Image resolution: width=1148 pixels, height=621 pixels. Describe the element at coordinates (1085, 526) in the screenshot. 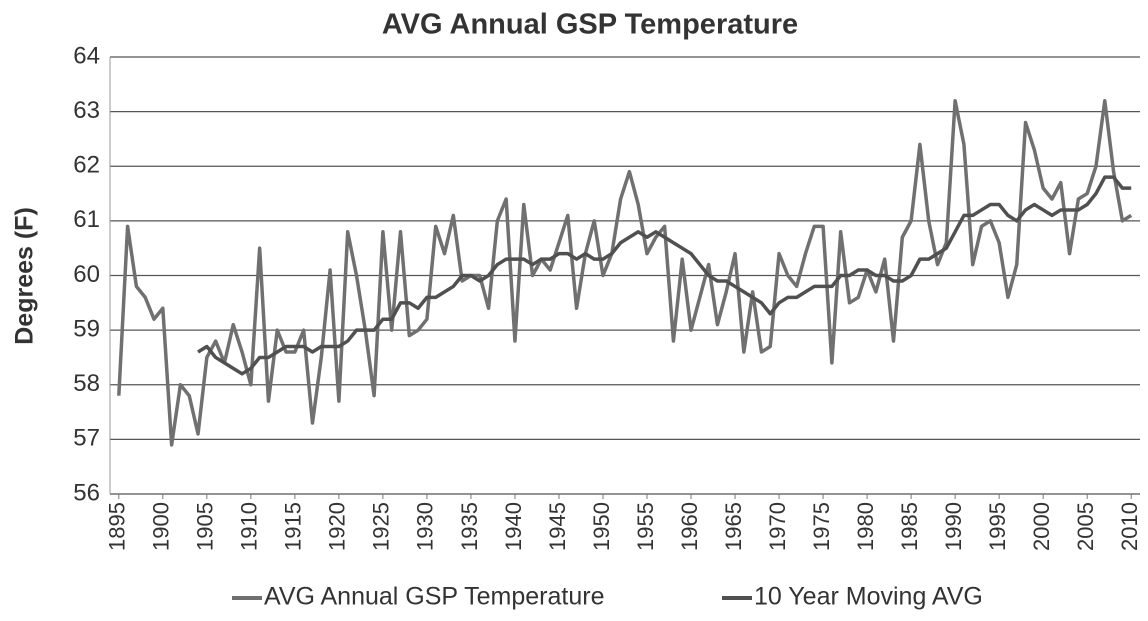

I see `x-tick-label: 2005` at that location.